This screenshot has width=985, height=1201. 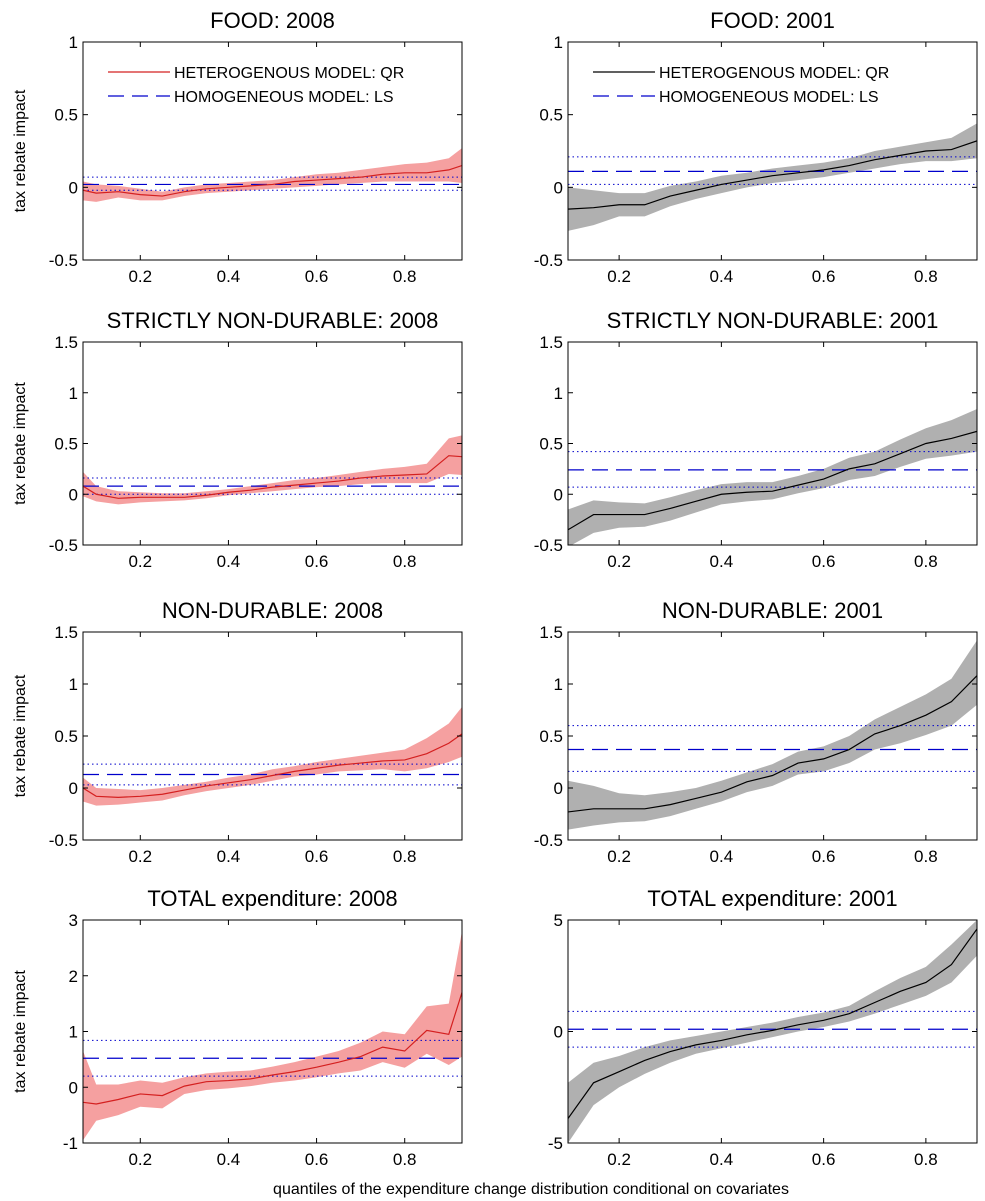 What do you see at coordinates (272, 20) in the screenshot?
I see `panel-title: FOOD: 2008` at bounding box center [272, 20].